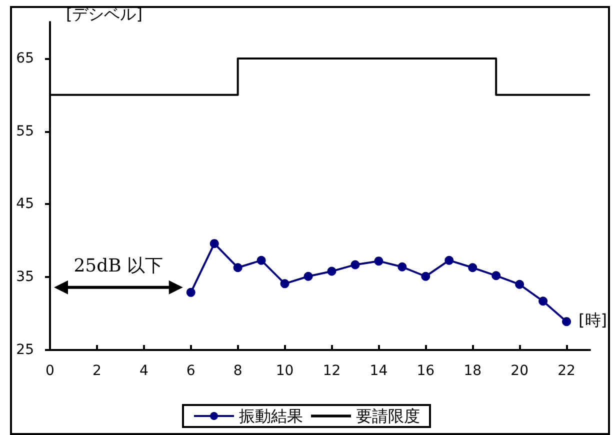 The height and width of the screenshot is (435, 613). I want to click on x-tick-label: 6, so click(191, 371).